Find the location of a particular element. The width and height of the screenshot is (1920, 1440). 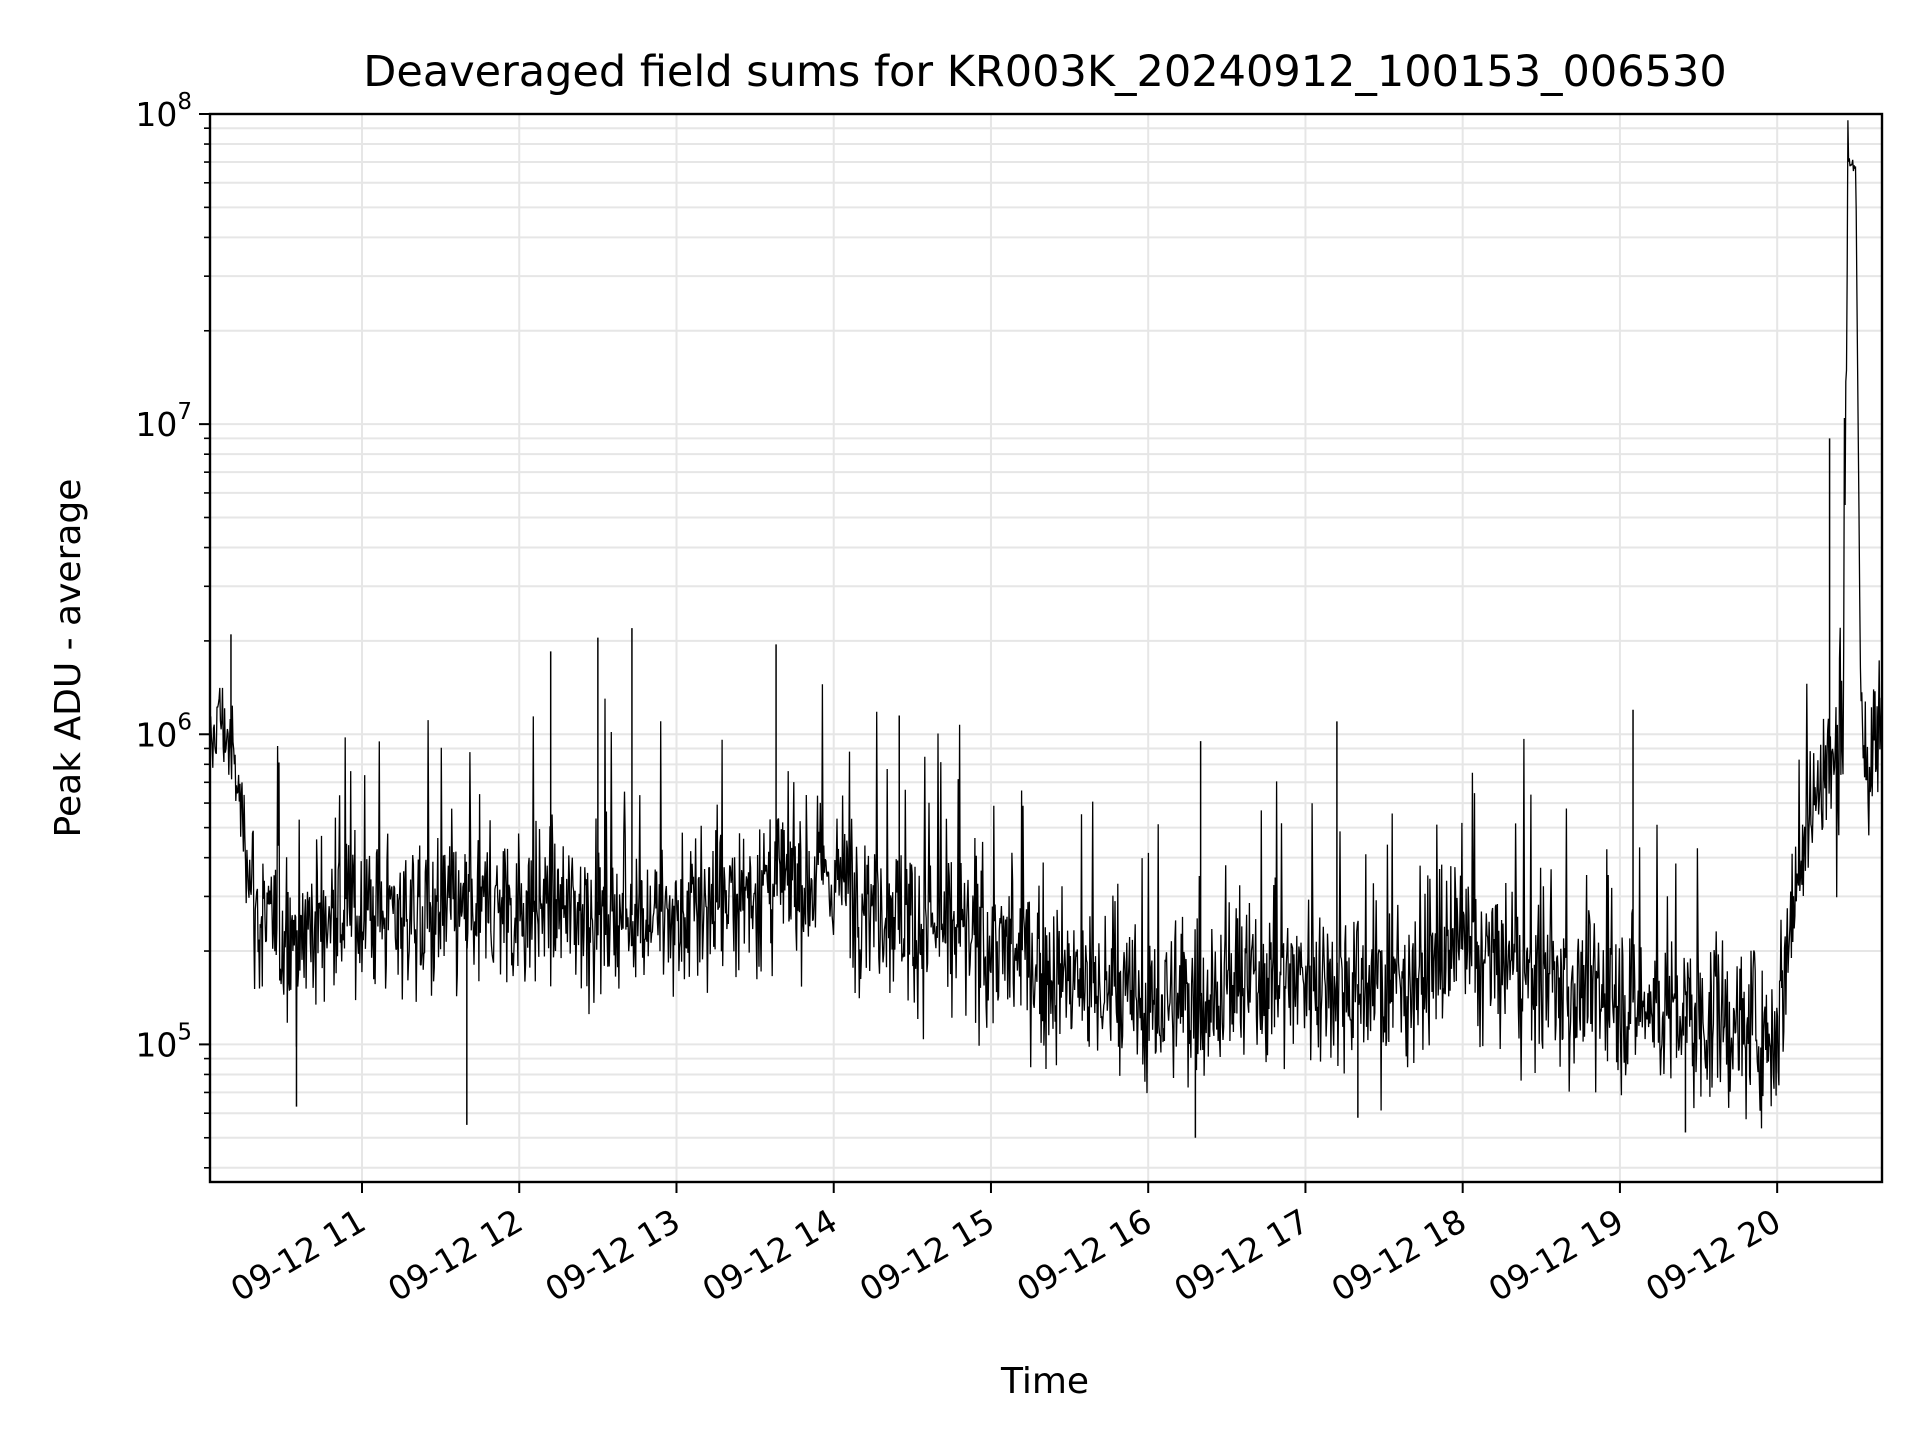

y-tick-label: 10⁸ is located at coordinates (163, 111).